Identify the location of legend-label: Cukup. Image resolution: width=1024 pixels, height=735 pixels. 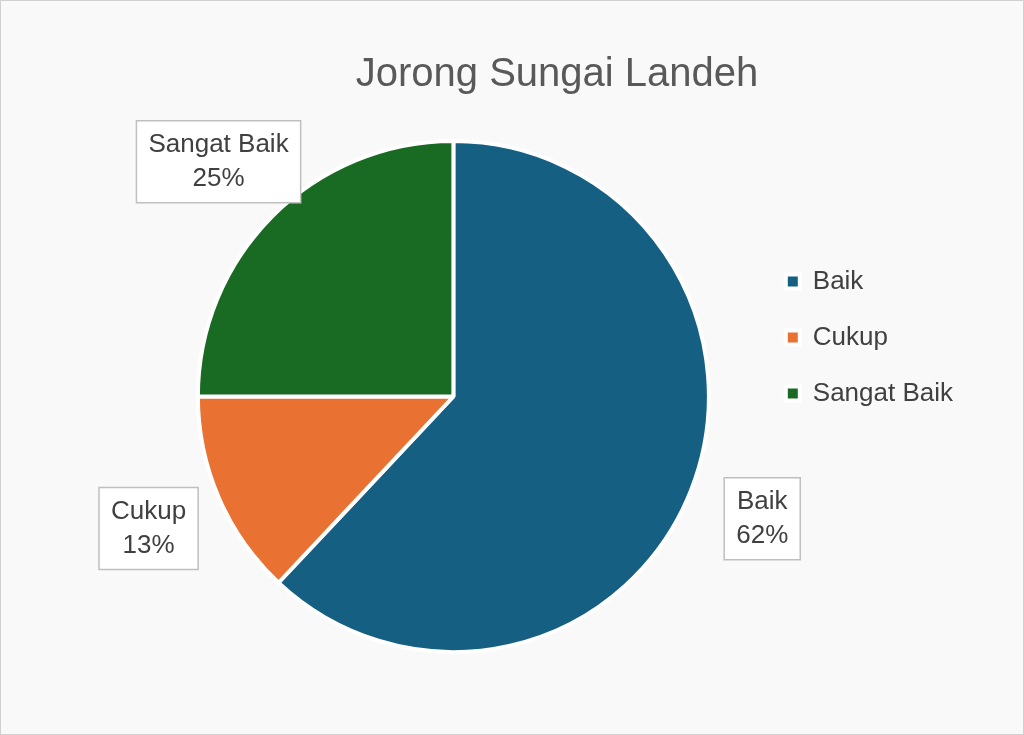
(850, 335).